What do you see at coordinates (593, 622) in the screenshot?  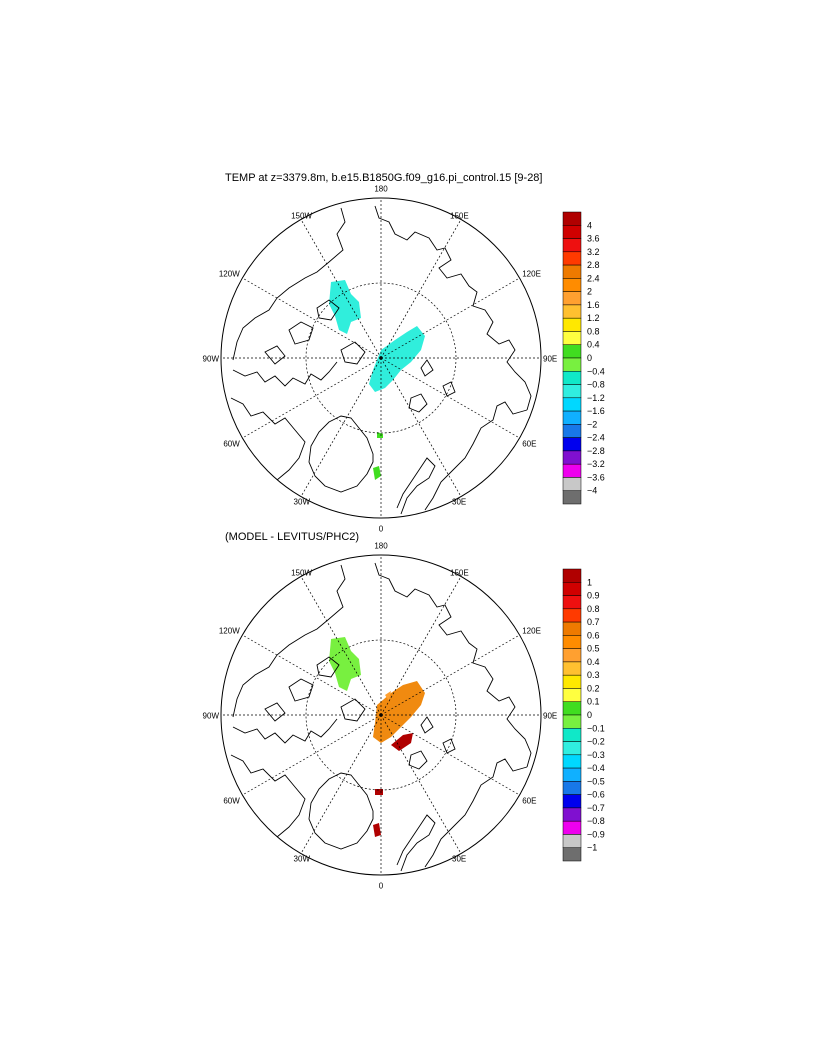 I see `colorbar-label: 0.7` at bounding box center [593, 622].